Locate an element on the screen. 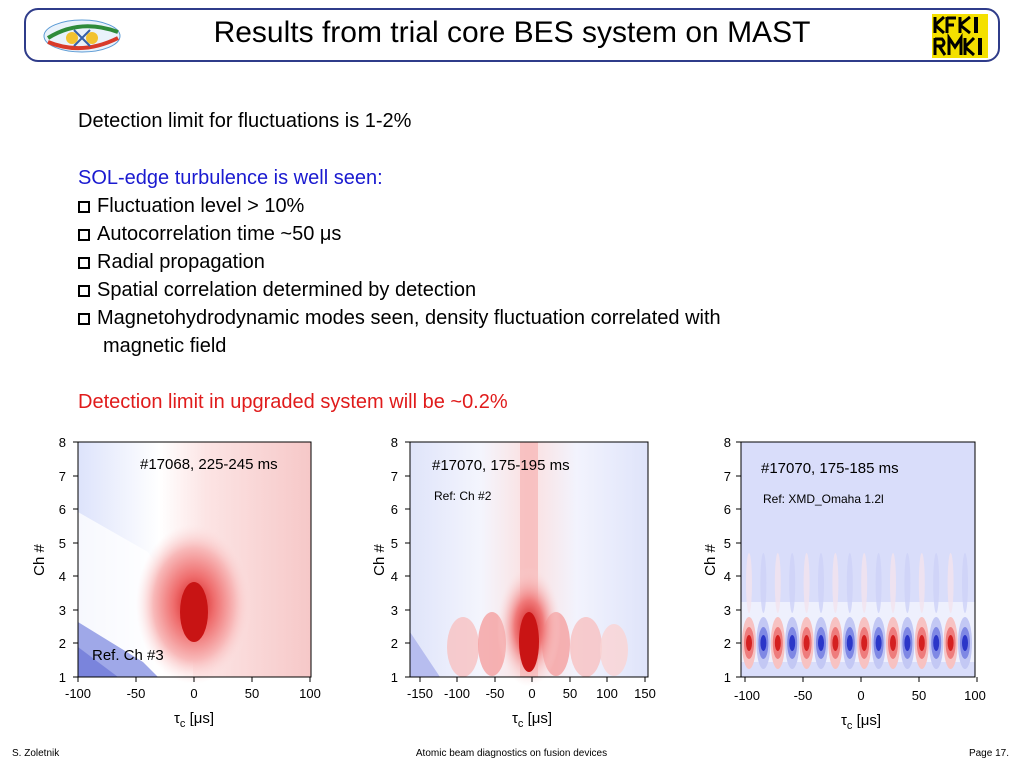 The image size is (1023, 767). bullet-continuation: magnetic field is located at coordinates (165, 346).